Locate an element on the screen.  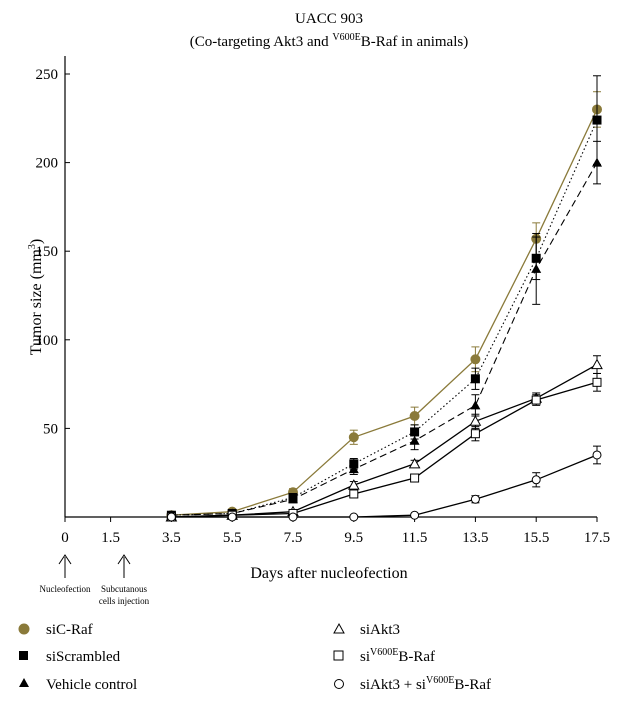
subtitle-superscript: V600E is located at coordinates (346, 37).